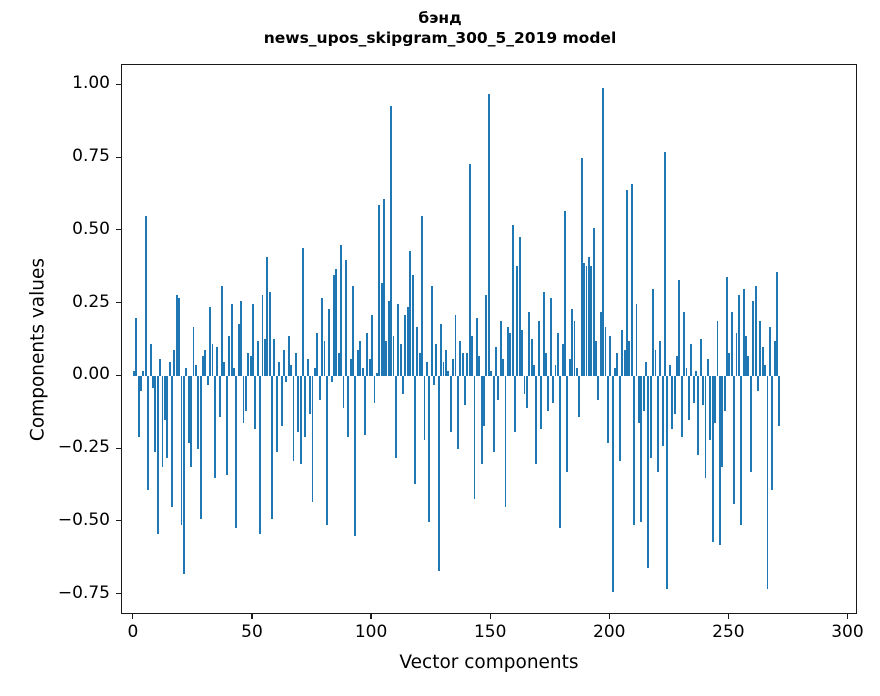 Image resolution: width=880 pixels, height=696 pixels. I want to click on y-tick-label: 0.50, so click(91, 228).